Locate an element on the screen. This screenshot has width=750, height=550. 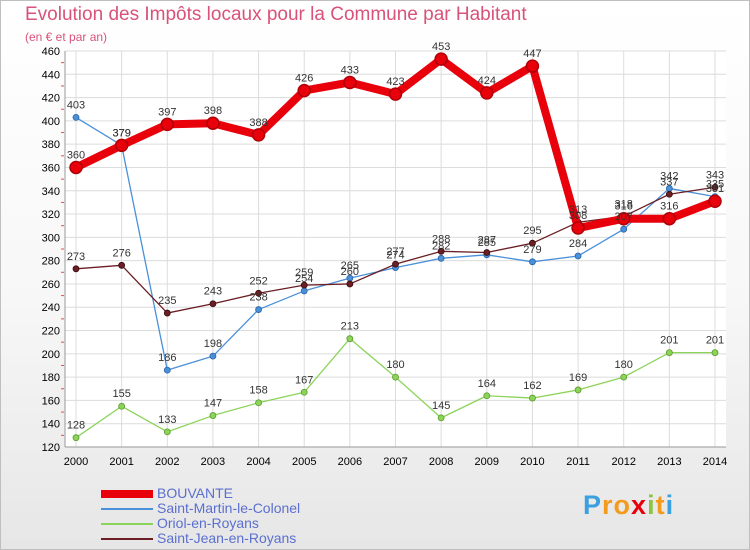
data-label-saint-martin-le-colonel: 342 is located at coordinates (669, 176).